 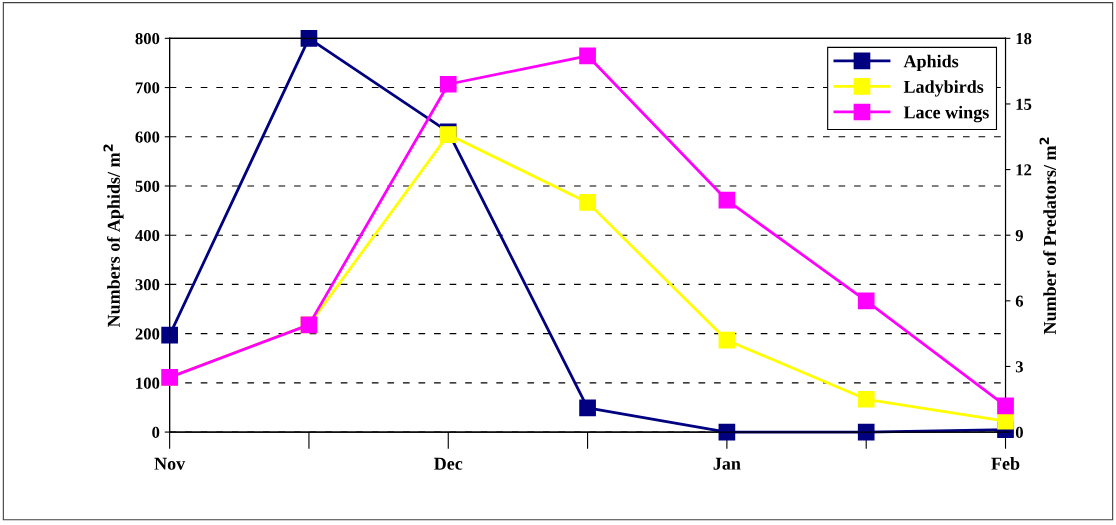 I want to click on y2-axis-title: Number of Predators/ m$^{2}$, so click(x=1048, y=236).